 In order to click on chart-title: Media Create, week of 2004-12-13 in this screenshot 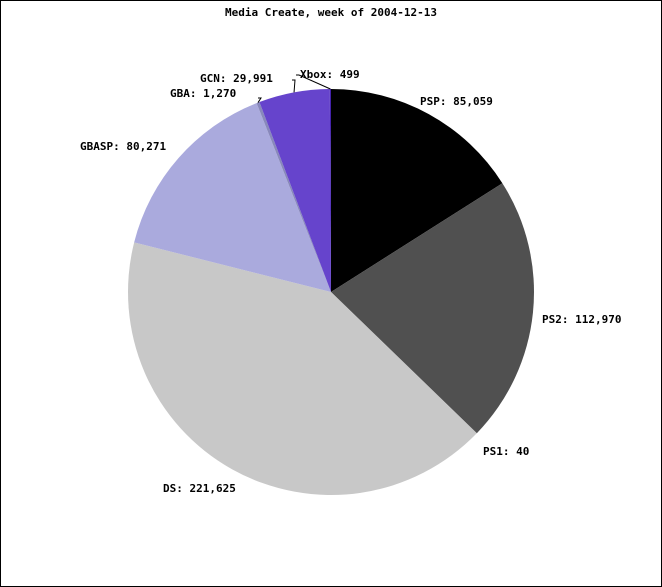, I will do `click(331, 12)`.